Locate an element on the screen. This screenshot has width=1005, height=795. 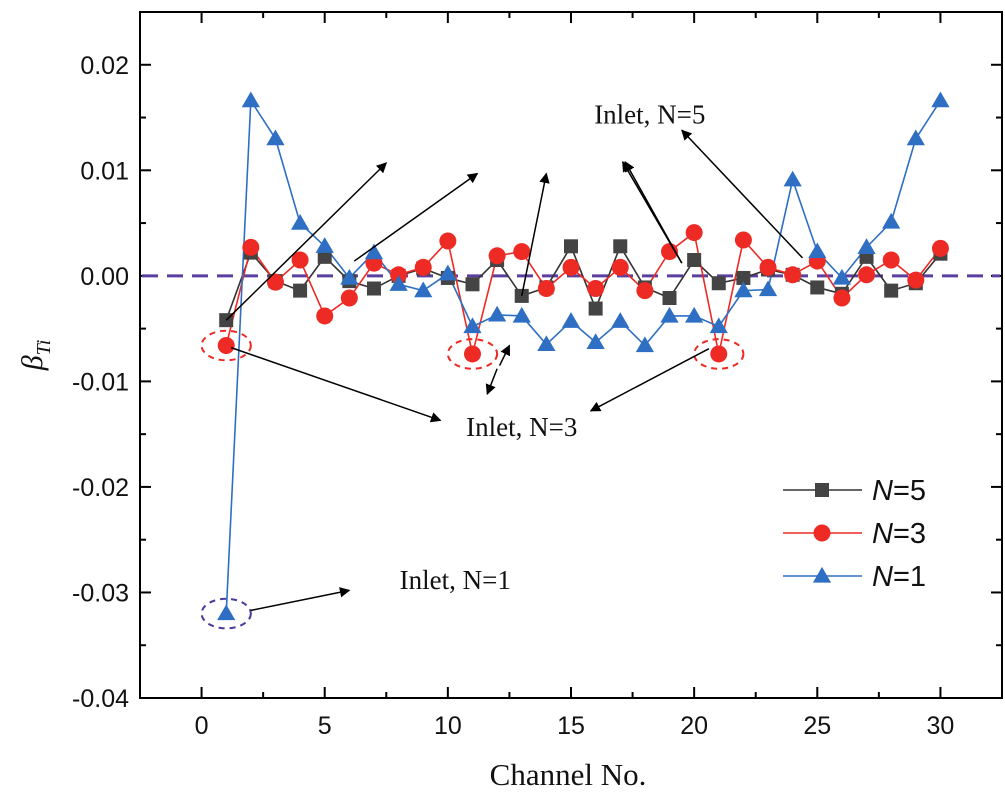
legend-label-n1: N=1 is located at coordinates (899, 577).